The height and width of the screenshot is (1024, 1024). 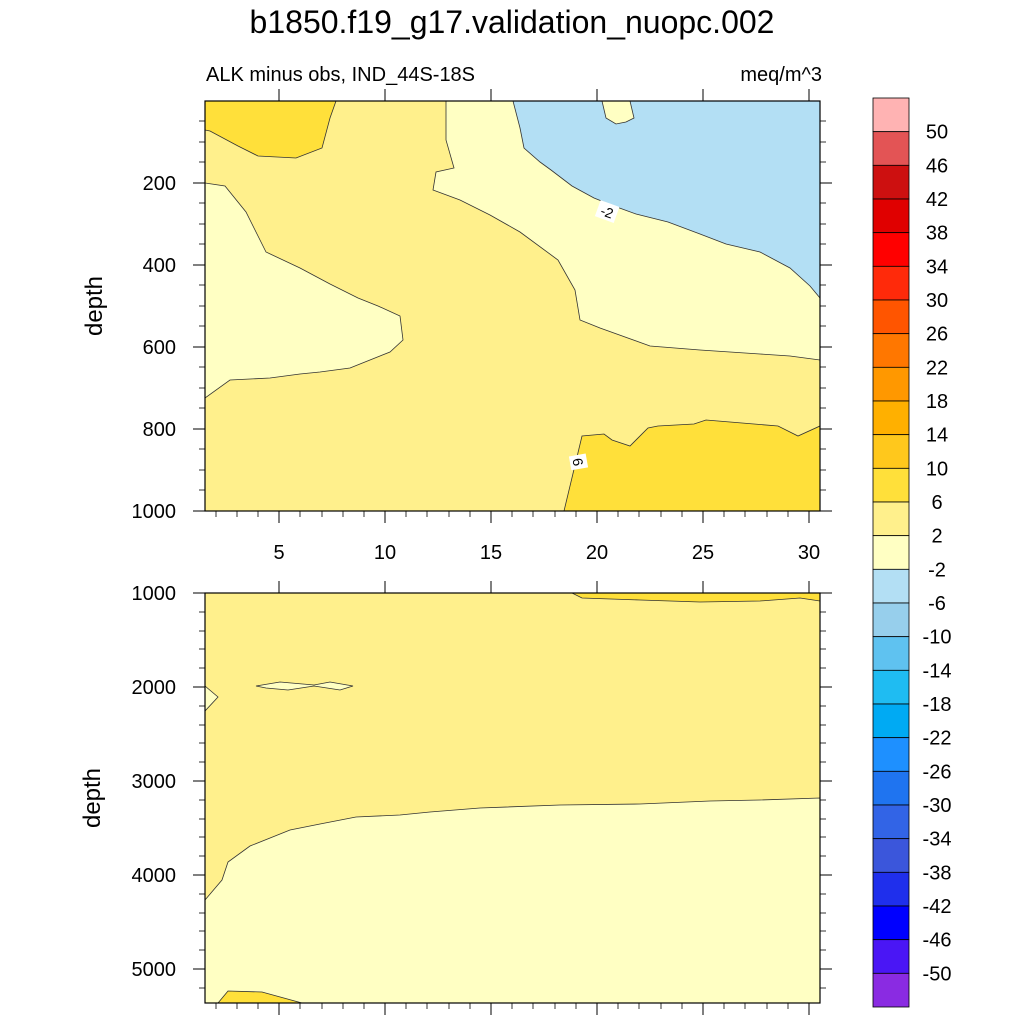 I want to click on colorbar-label: 46, so click(x=937, y=166).